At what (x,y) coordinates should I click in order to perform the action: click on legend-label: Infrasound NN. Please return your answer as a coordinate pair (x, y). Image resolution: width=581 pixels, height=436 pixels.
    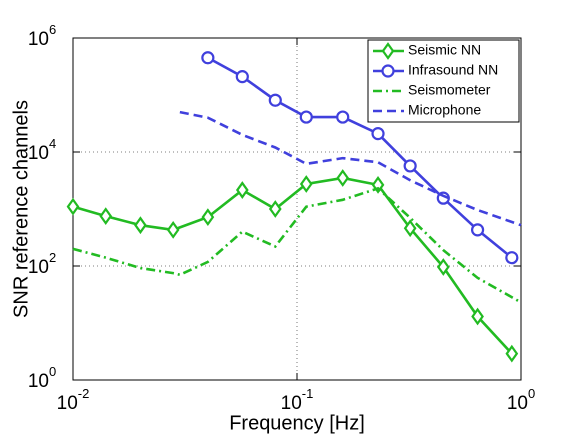
    Looking at the image, I should click on (453, 70).